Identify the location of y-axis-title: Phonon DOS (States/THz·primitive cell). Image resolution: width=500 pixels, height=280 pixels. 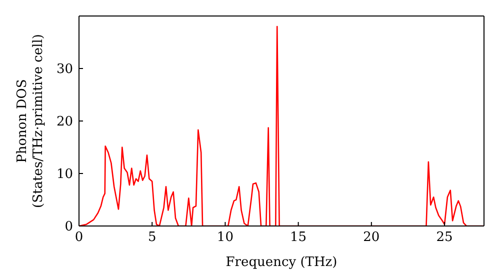
(30, 121).